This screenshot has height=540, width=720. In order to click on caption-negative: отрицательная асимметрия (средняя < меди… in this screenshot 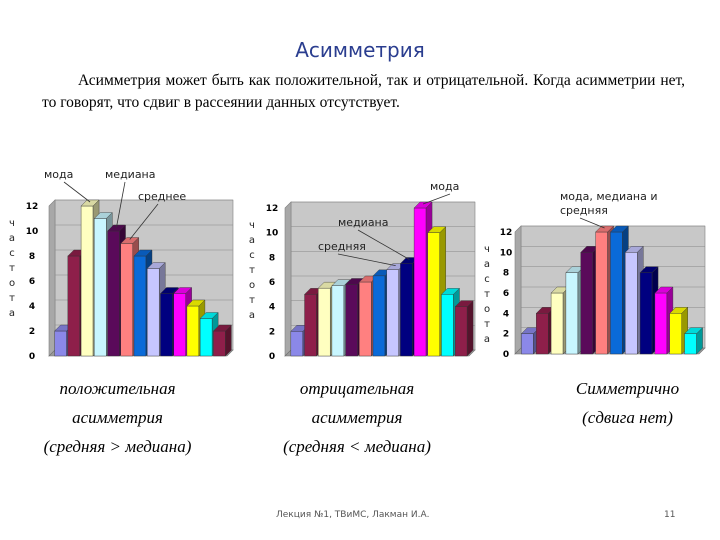, I will do `click(357, 417)`.